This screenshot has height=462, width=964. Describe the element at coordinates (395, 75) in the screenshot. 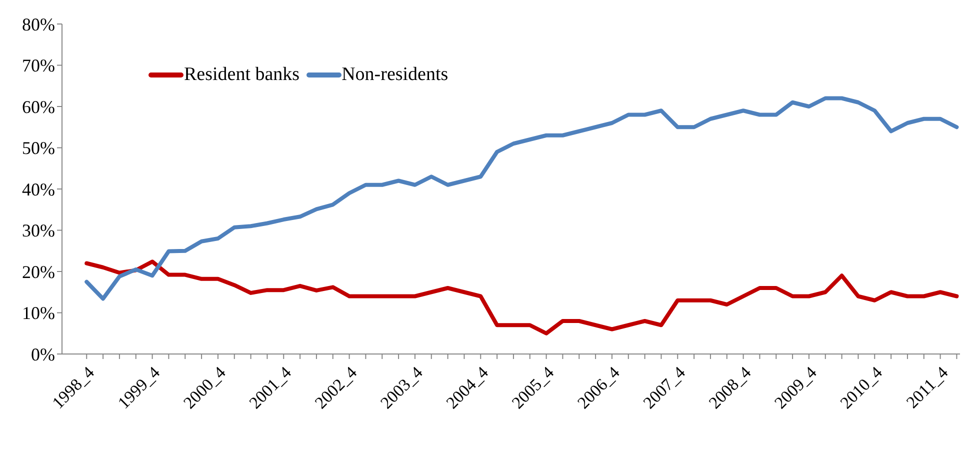

I see `legend-label: Non-residents` at that location.